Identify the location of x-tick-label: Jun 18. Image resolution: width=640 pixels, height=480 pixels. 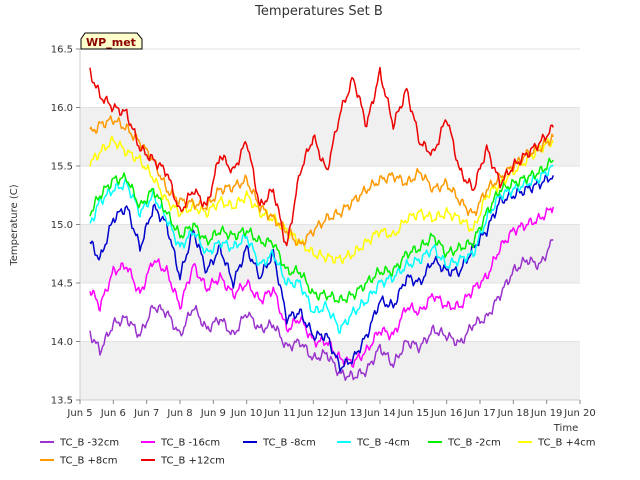
(513, 413).